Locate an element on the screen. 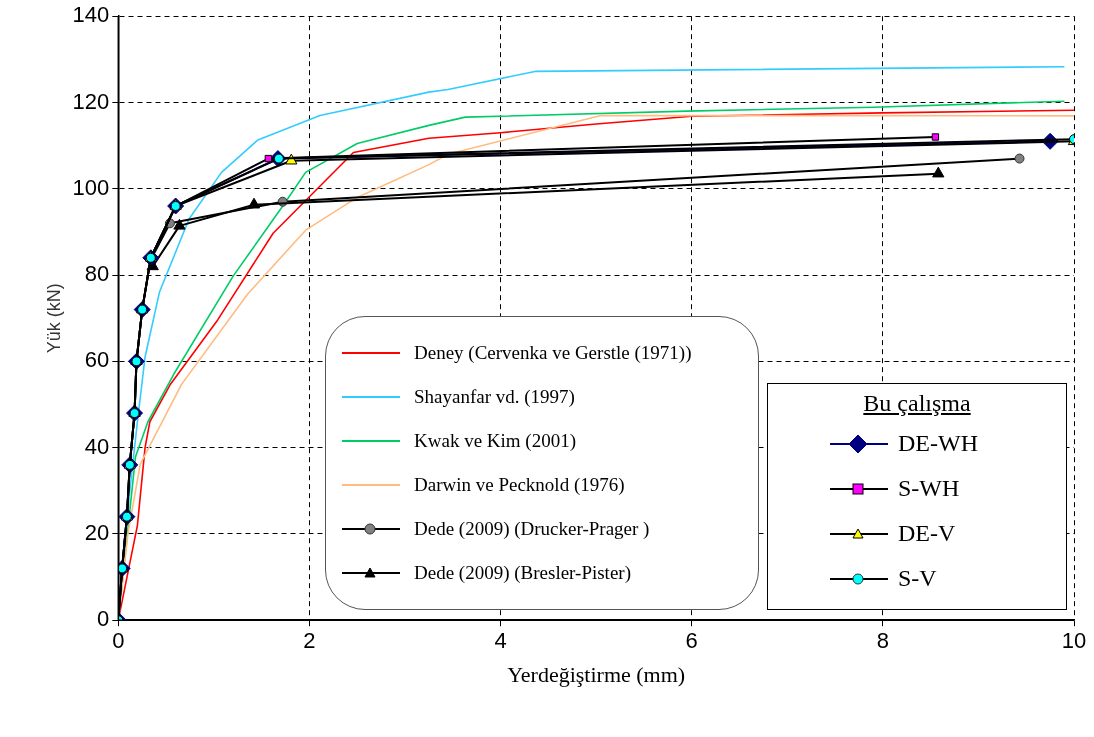 This screenshot has width=1094, height=737. legend-label: Dede (2009) (Drucker-Prager ) is located at coordinates (532, 529).